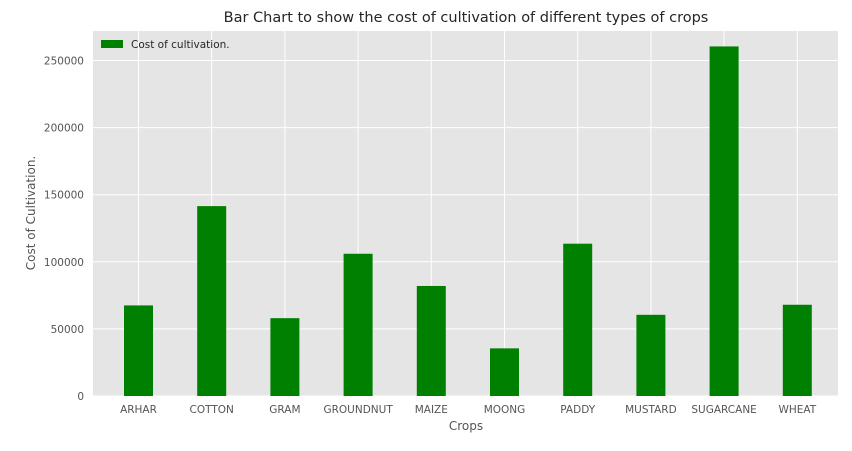 The width and height of the screenshot is (852, 451). What do you see at coordinates (64, 129) in the screenshot?
I see `y-tick-label: 200000` at bounding box center [64, 129].